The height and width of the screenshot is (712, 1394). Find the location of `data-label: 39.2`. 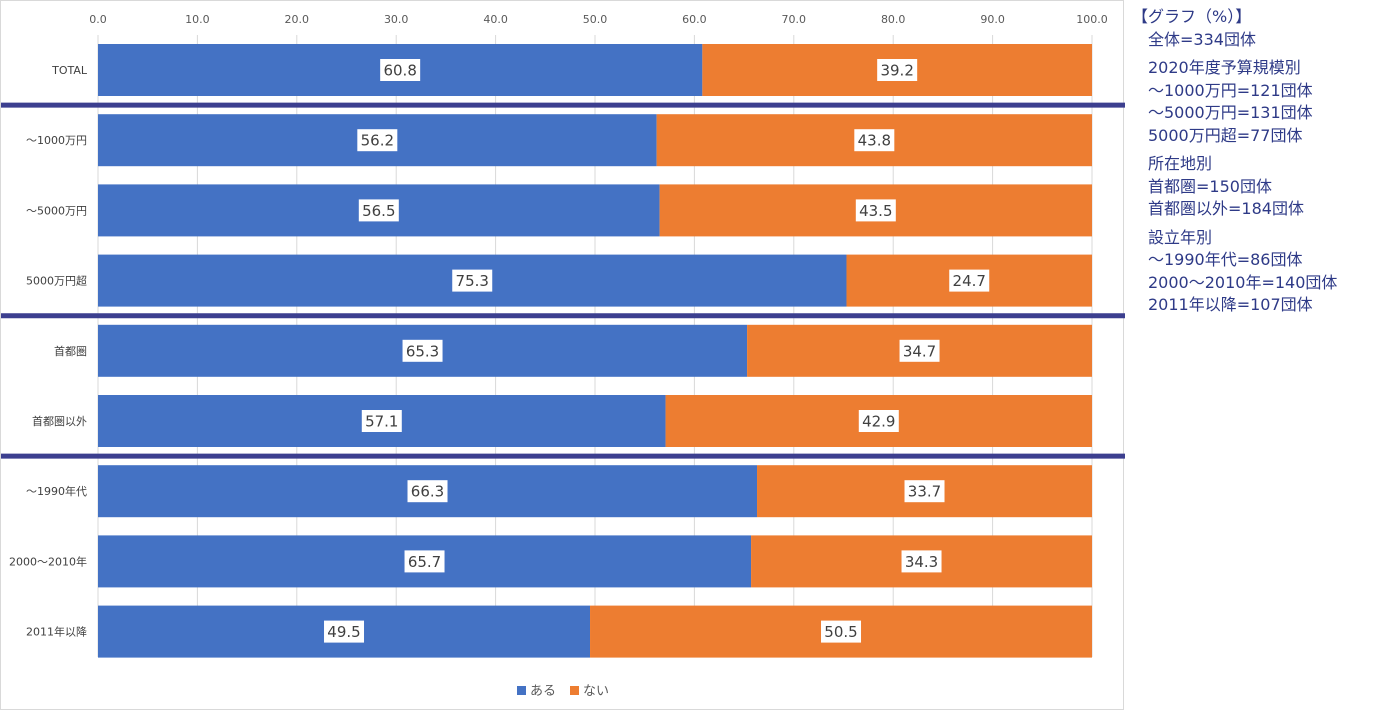

data-label: 39.2 is located at coordinates (896, 71).